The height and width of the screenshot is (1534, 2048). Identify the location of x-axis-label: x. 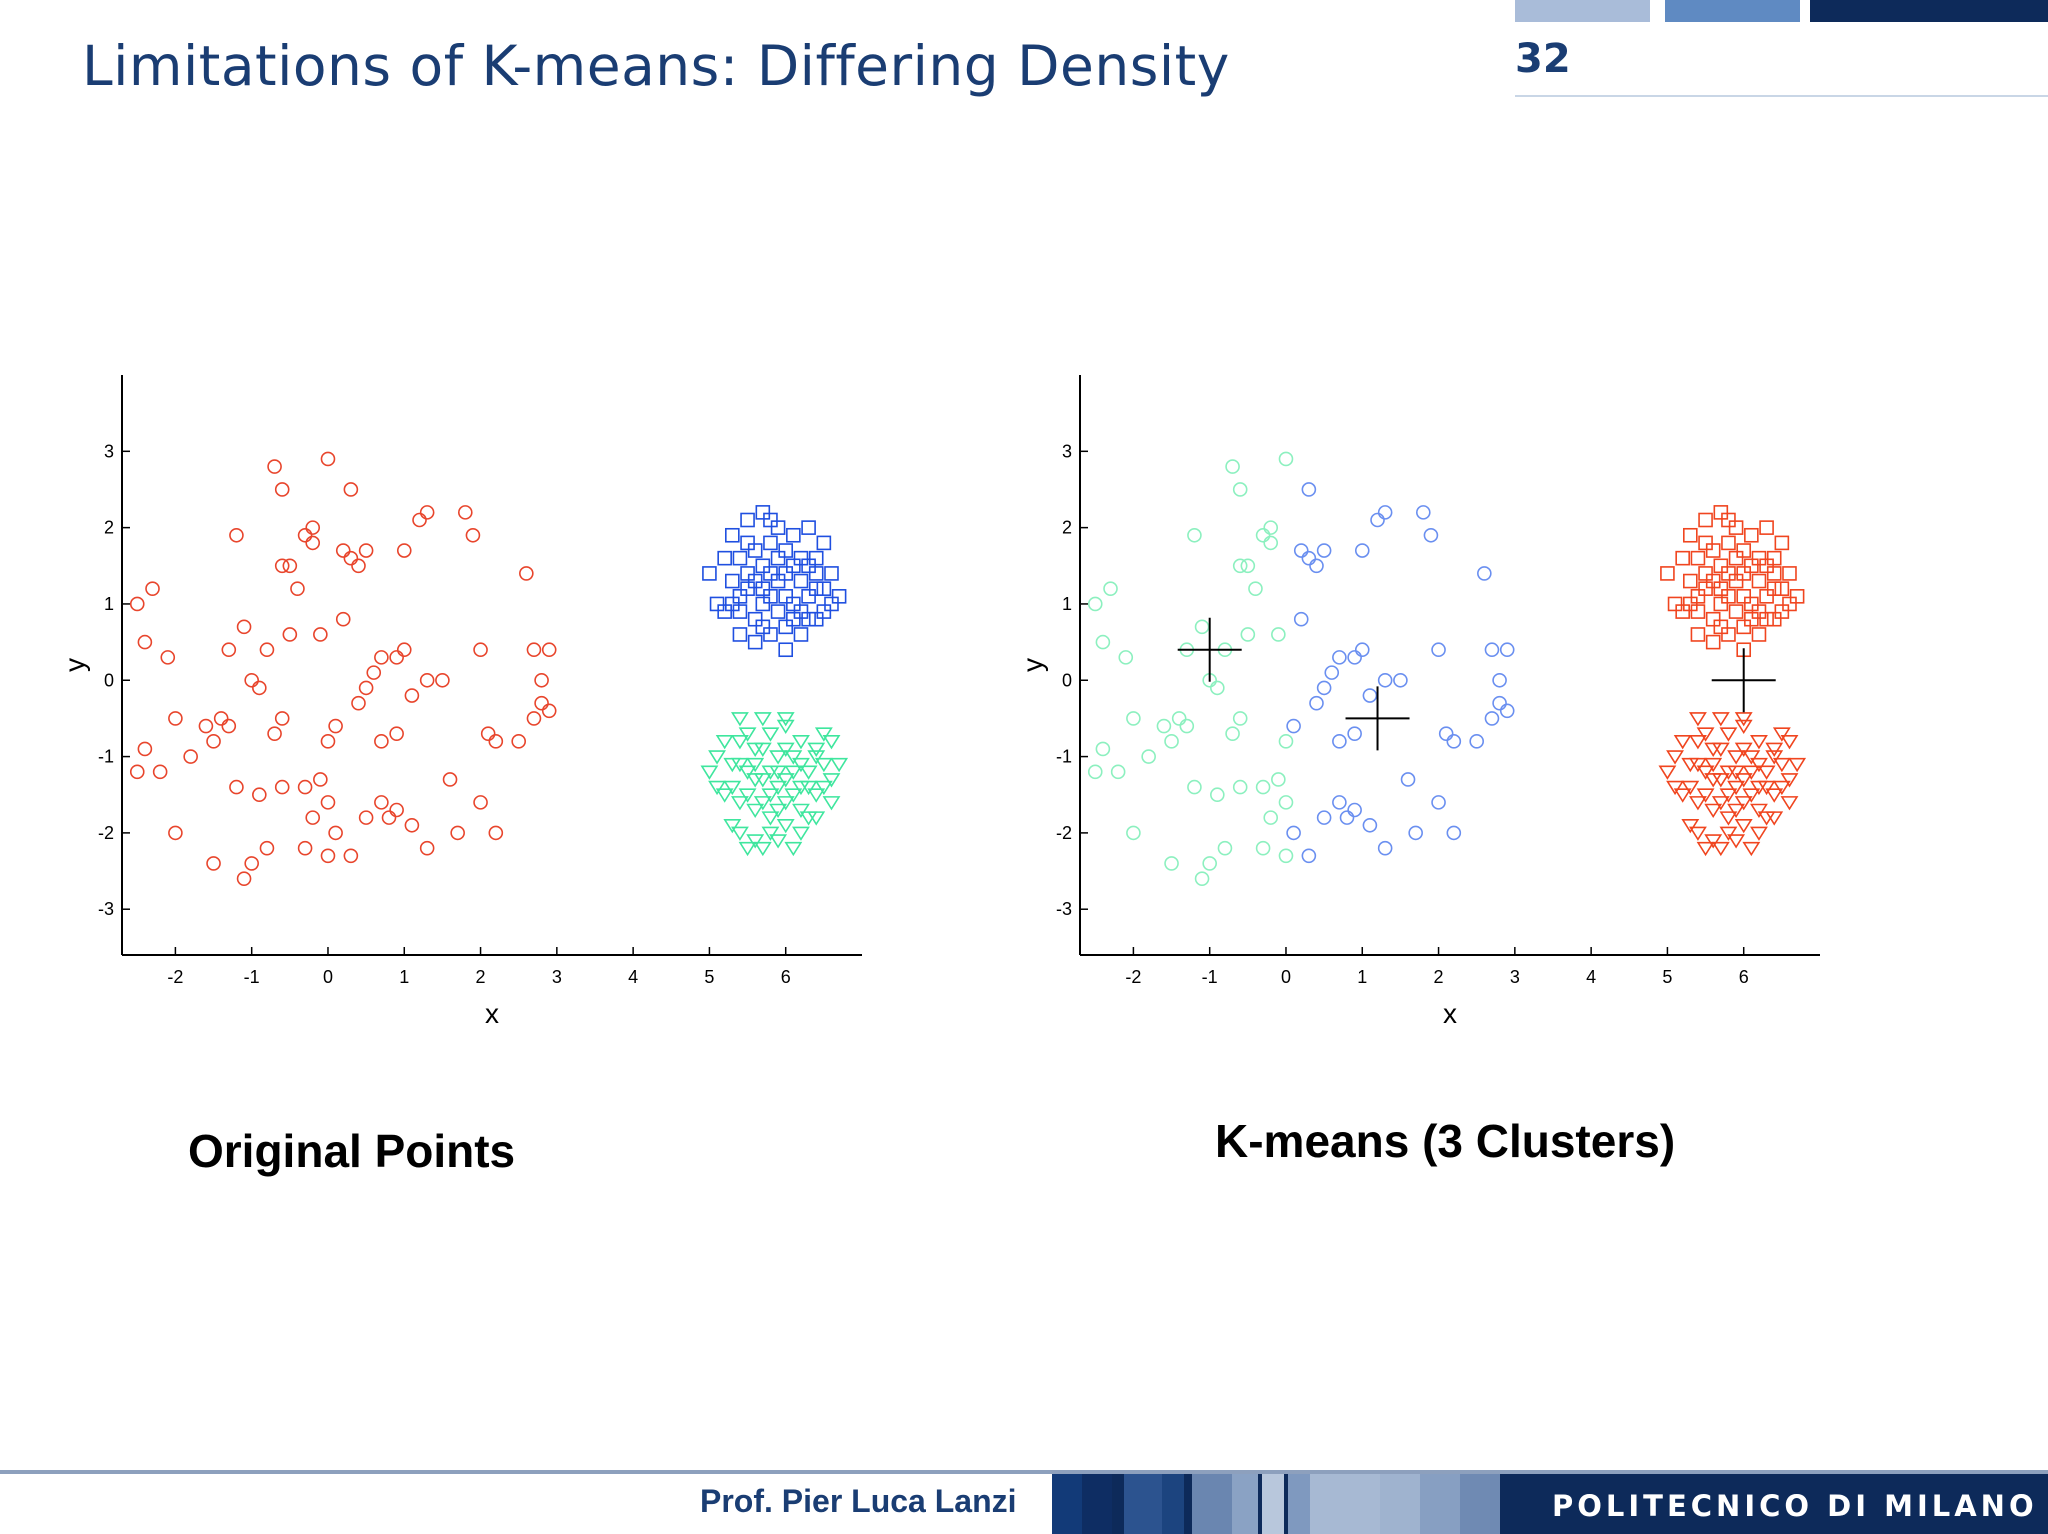
(1450, 1013).